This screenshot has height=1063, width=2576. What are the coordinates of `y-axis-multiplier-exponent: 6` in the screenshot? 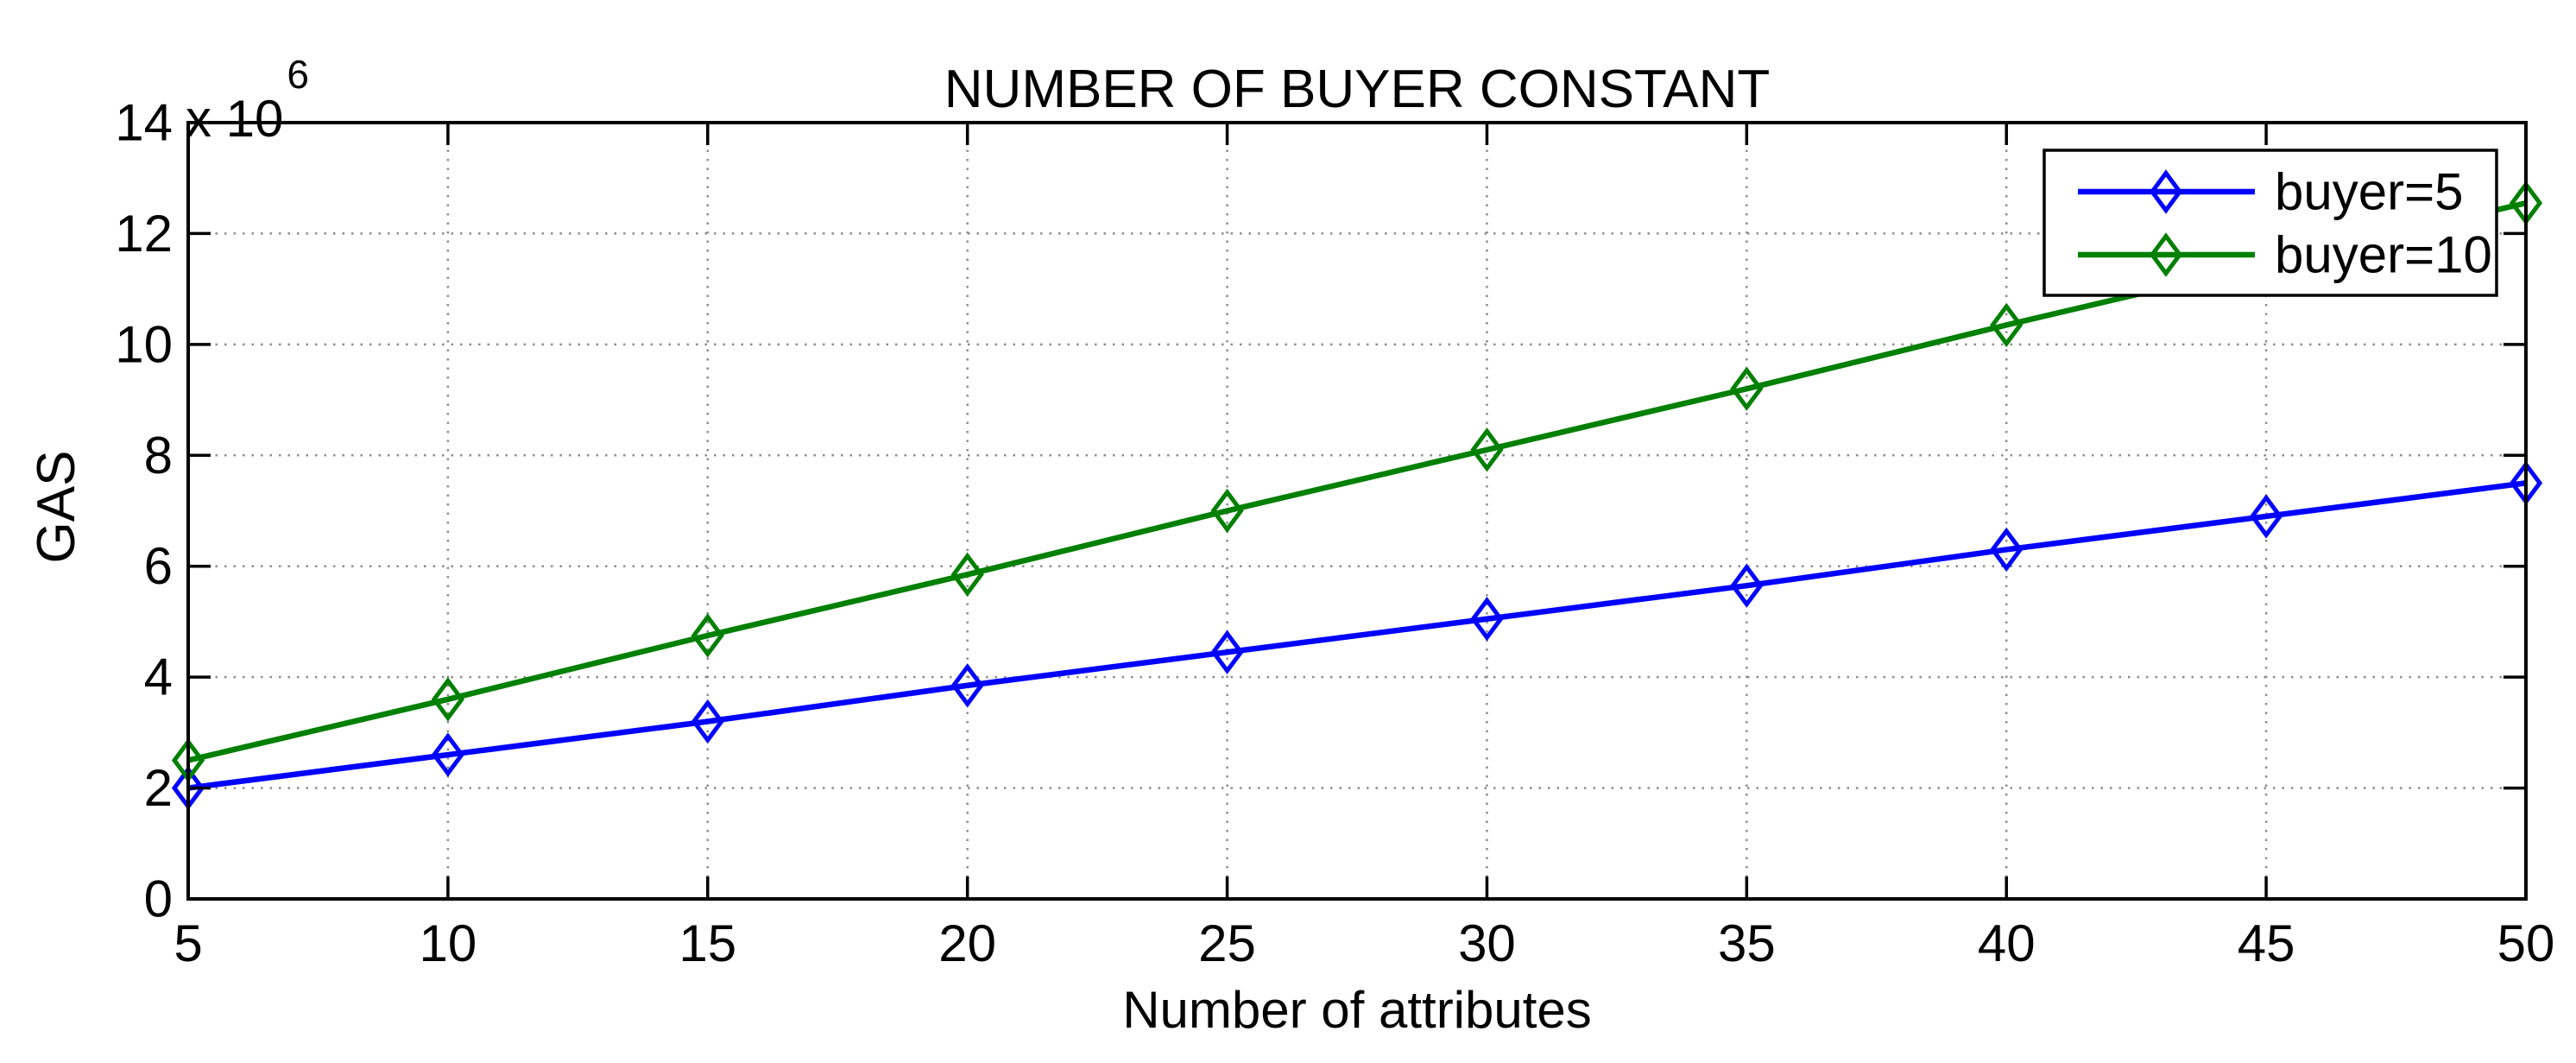 It's located at (298, 74).